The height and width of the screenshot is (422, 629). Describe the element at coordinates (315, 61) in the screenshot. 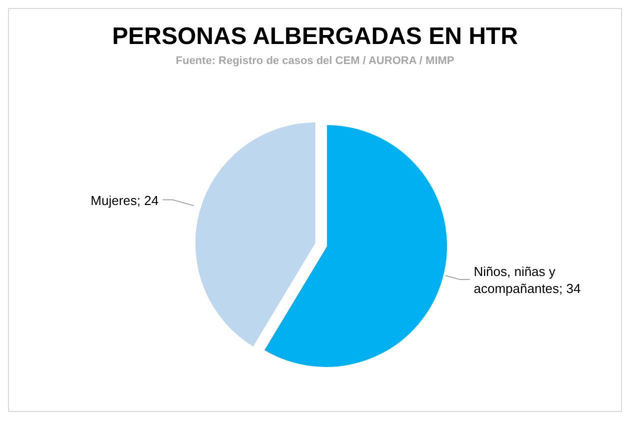

I see `chart-subtitle: Fuente: Registro de casos del CEM / AURORA / MIMP` at that location.